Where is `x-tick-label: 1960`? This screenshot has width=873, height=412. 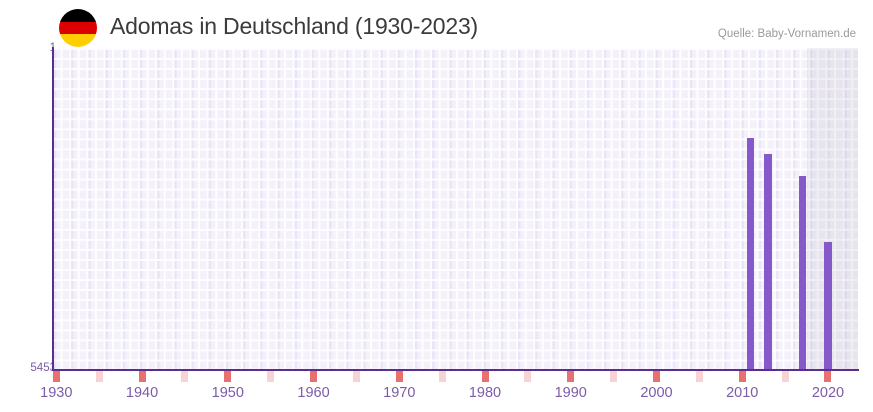
x-tick-label: 1960 is located at coordinates (313, 393).